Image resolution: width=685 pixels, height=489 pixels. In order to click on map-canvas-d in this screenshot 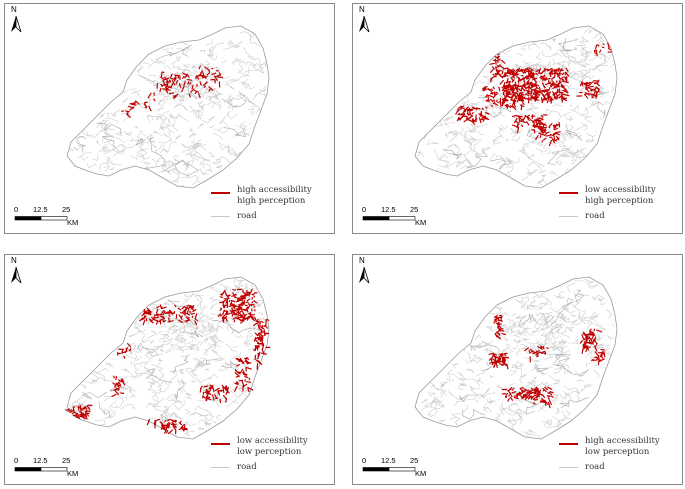, I will do `click(516, 358)`.